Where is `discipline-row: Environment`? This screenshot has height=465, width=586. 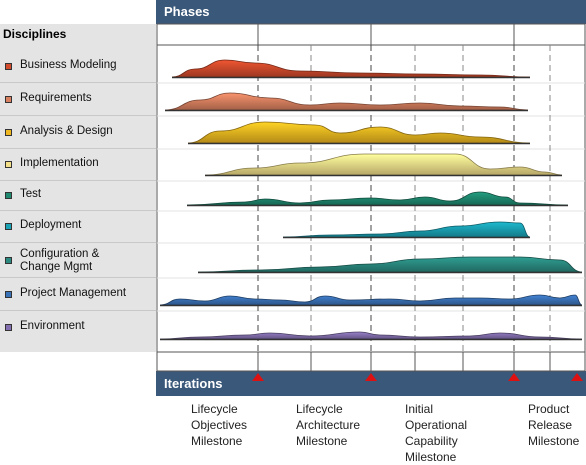 discipline-row: Environment is located at coordinates (78, 328).